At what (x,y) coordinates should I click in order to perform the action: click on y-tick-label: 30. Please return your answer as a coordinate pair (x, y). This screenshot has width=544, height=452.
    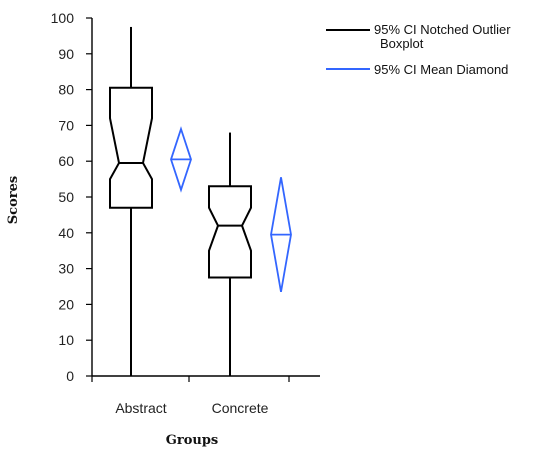
    Looking at the image, I should click on (66, 269).